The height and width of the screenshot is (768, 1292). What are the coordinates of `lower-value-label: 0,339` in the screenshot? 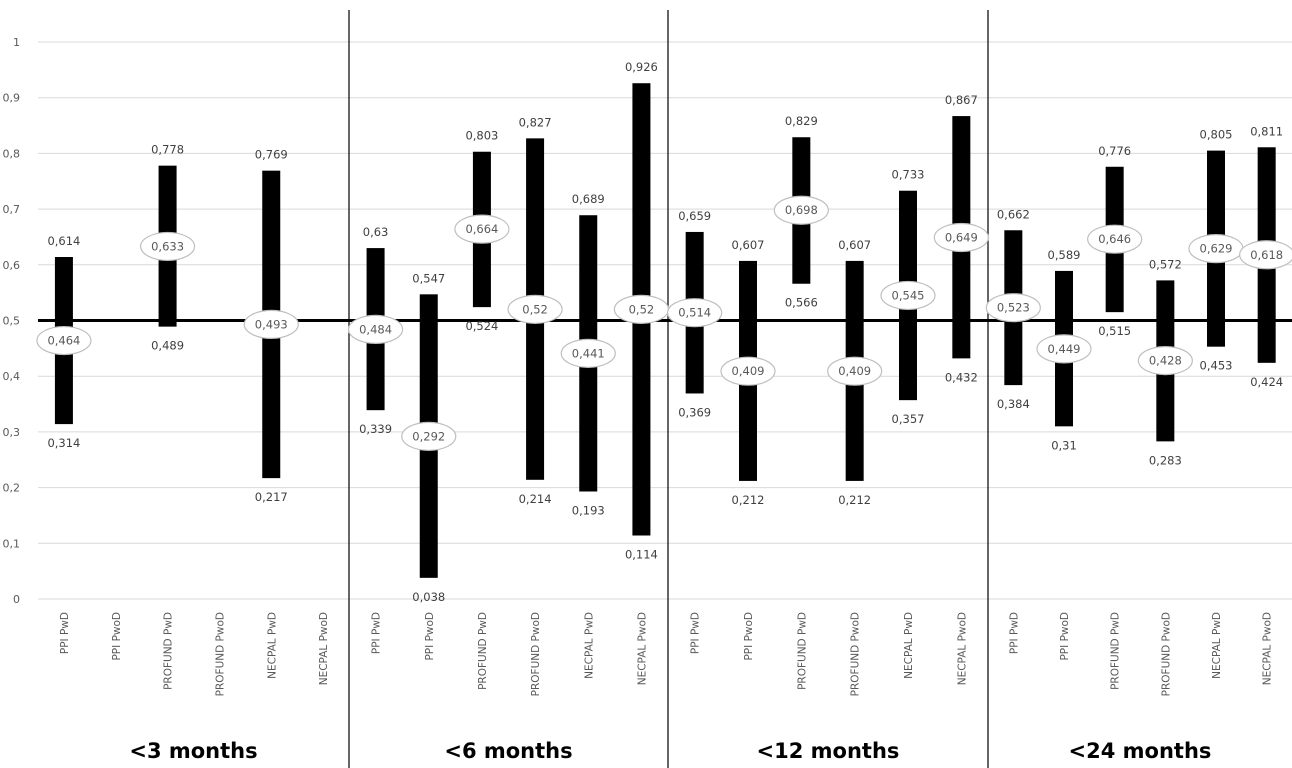 It's located at (375, 429).